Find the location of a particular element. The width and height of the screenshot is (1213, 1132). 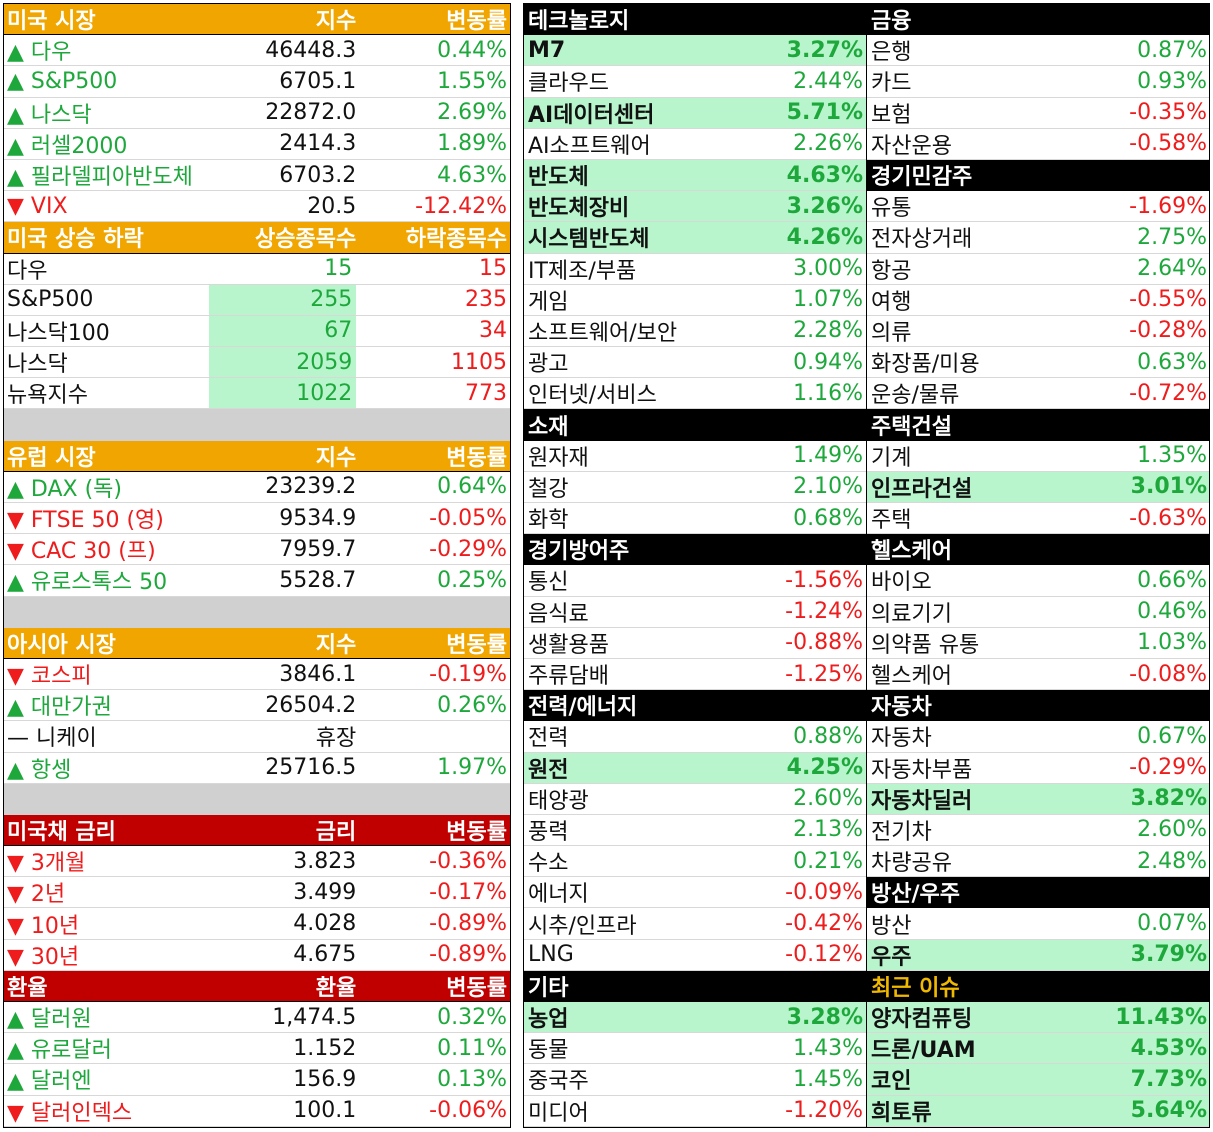

change-value: -0.89% is located at coordinates (468, 955).